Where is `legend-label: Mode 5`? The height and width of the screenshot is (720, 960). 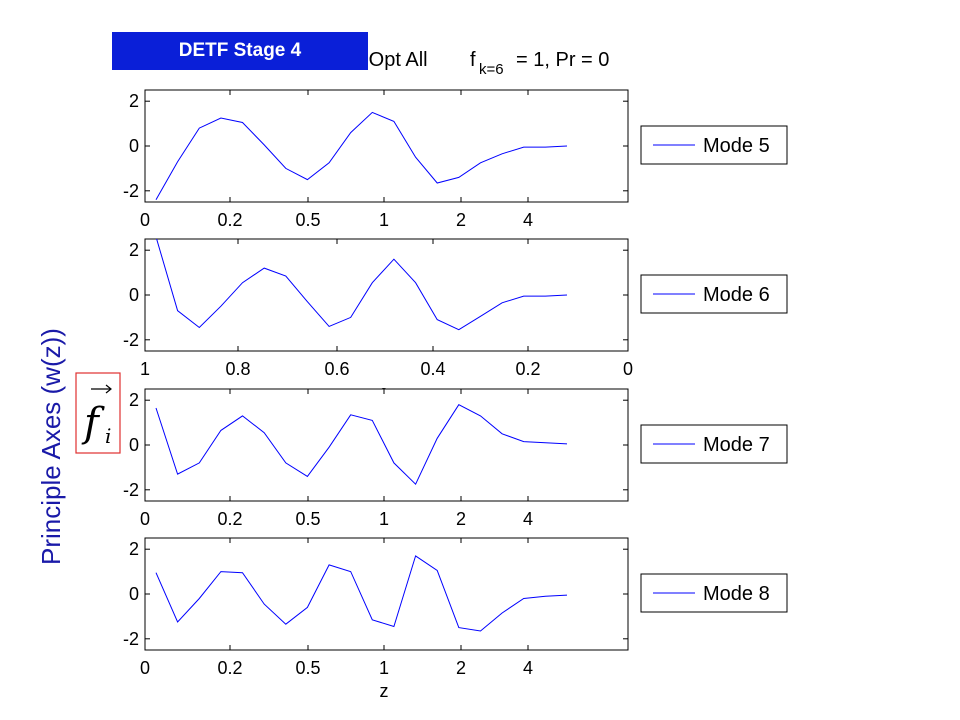
legend-label: Mode 5 is located at coordinates (736, 146).